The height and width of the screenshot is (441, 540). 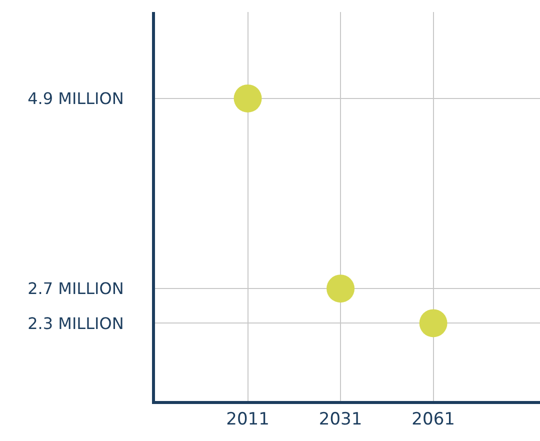 What do you see at coordinates (340, 419) in the screenshot?
I see `x-tick-label: 2031` at bounding box center [340, 419].